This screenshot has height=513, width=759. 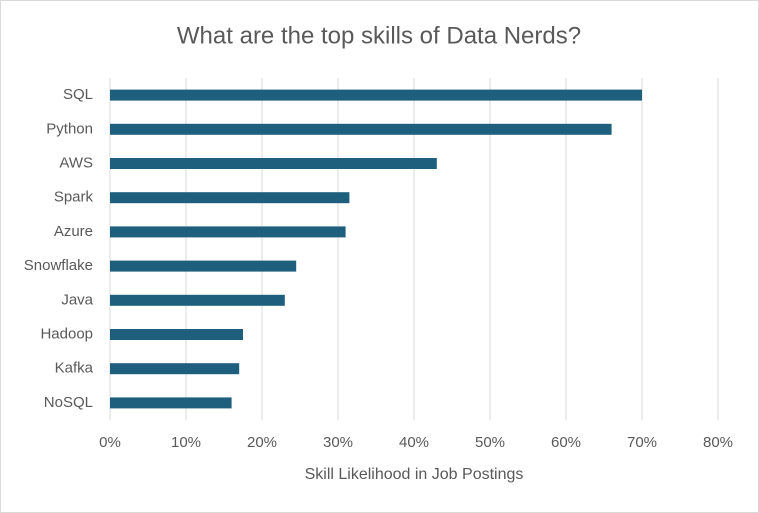 I want to click on chart-title: What are the top skills of Data Nerds?, so click(x=379, y=35).